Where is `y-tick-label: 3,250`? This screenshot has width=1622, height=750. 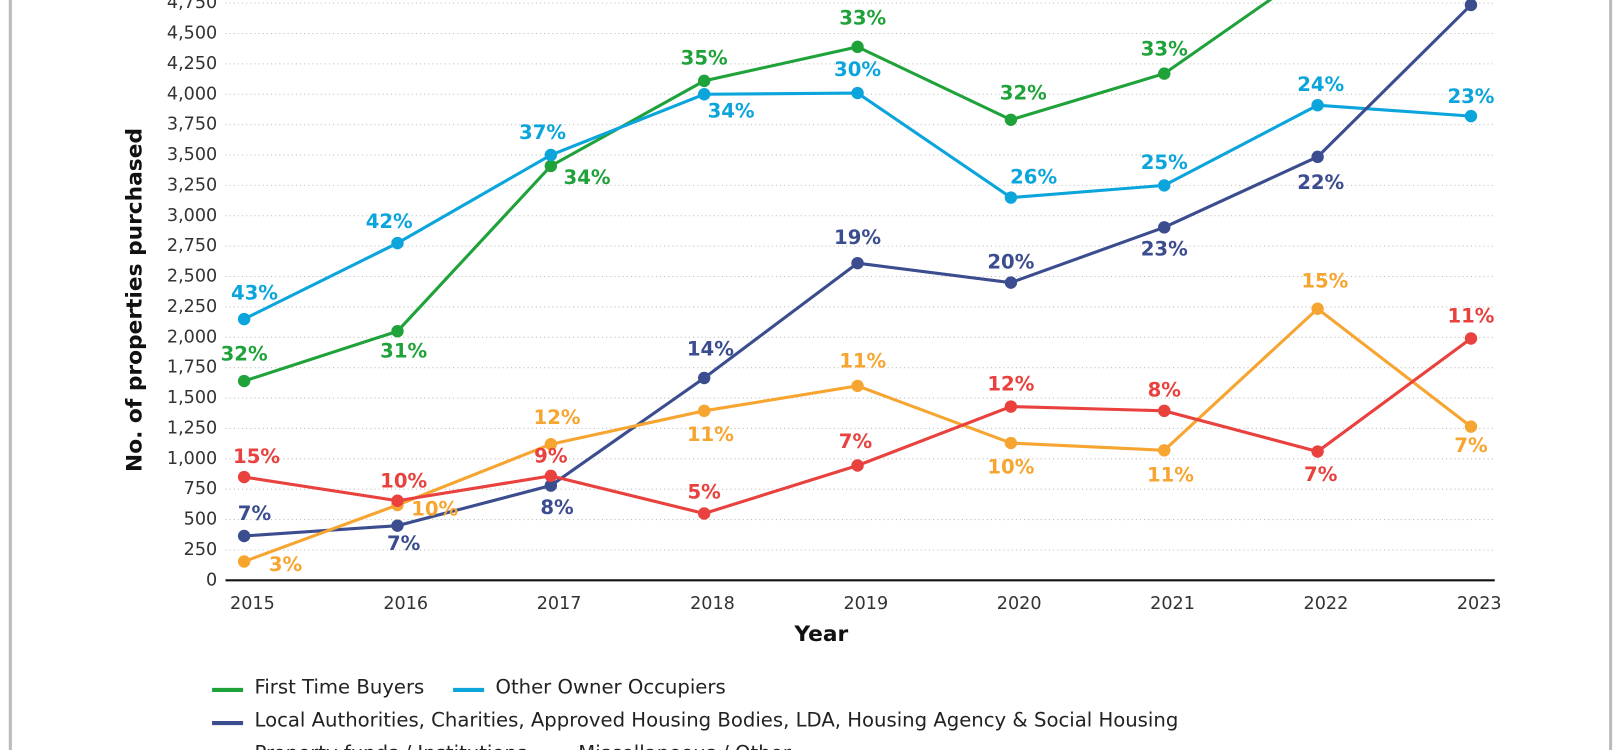
y-tick-label: 3,250 is located at coordinates (192, 185).